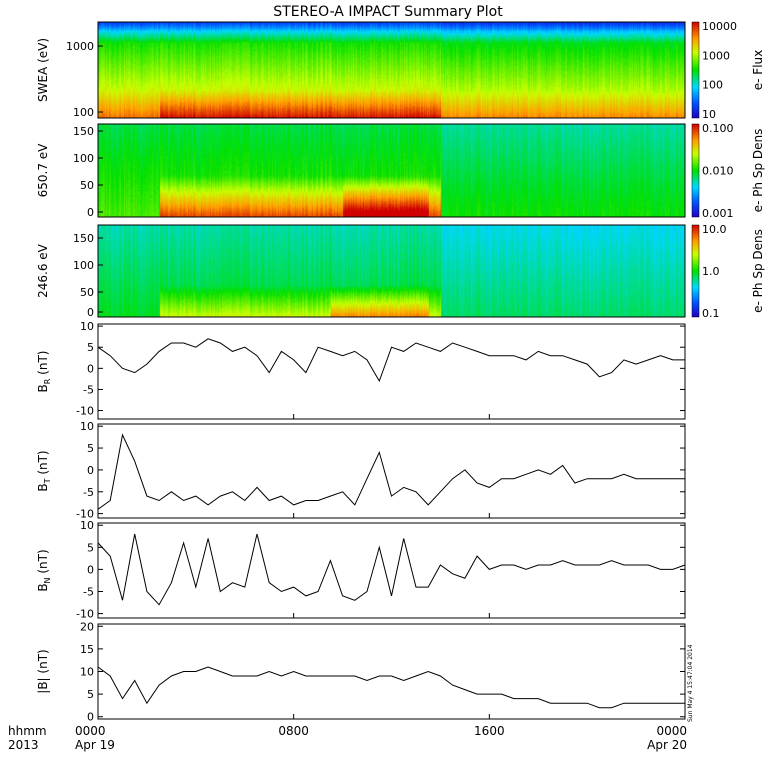  What do you see at coordinates (43, 170) in the screenshot?
I see `y-axis-label: 650.7 eV` at bounding box center [43, 170].